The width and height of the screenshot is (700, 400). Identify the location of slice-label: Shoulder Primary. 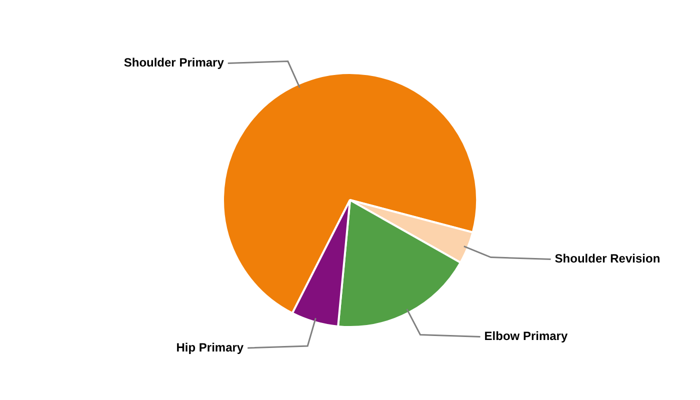
(174, 63).